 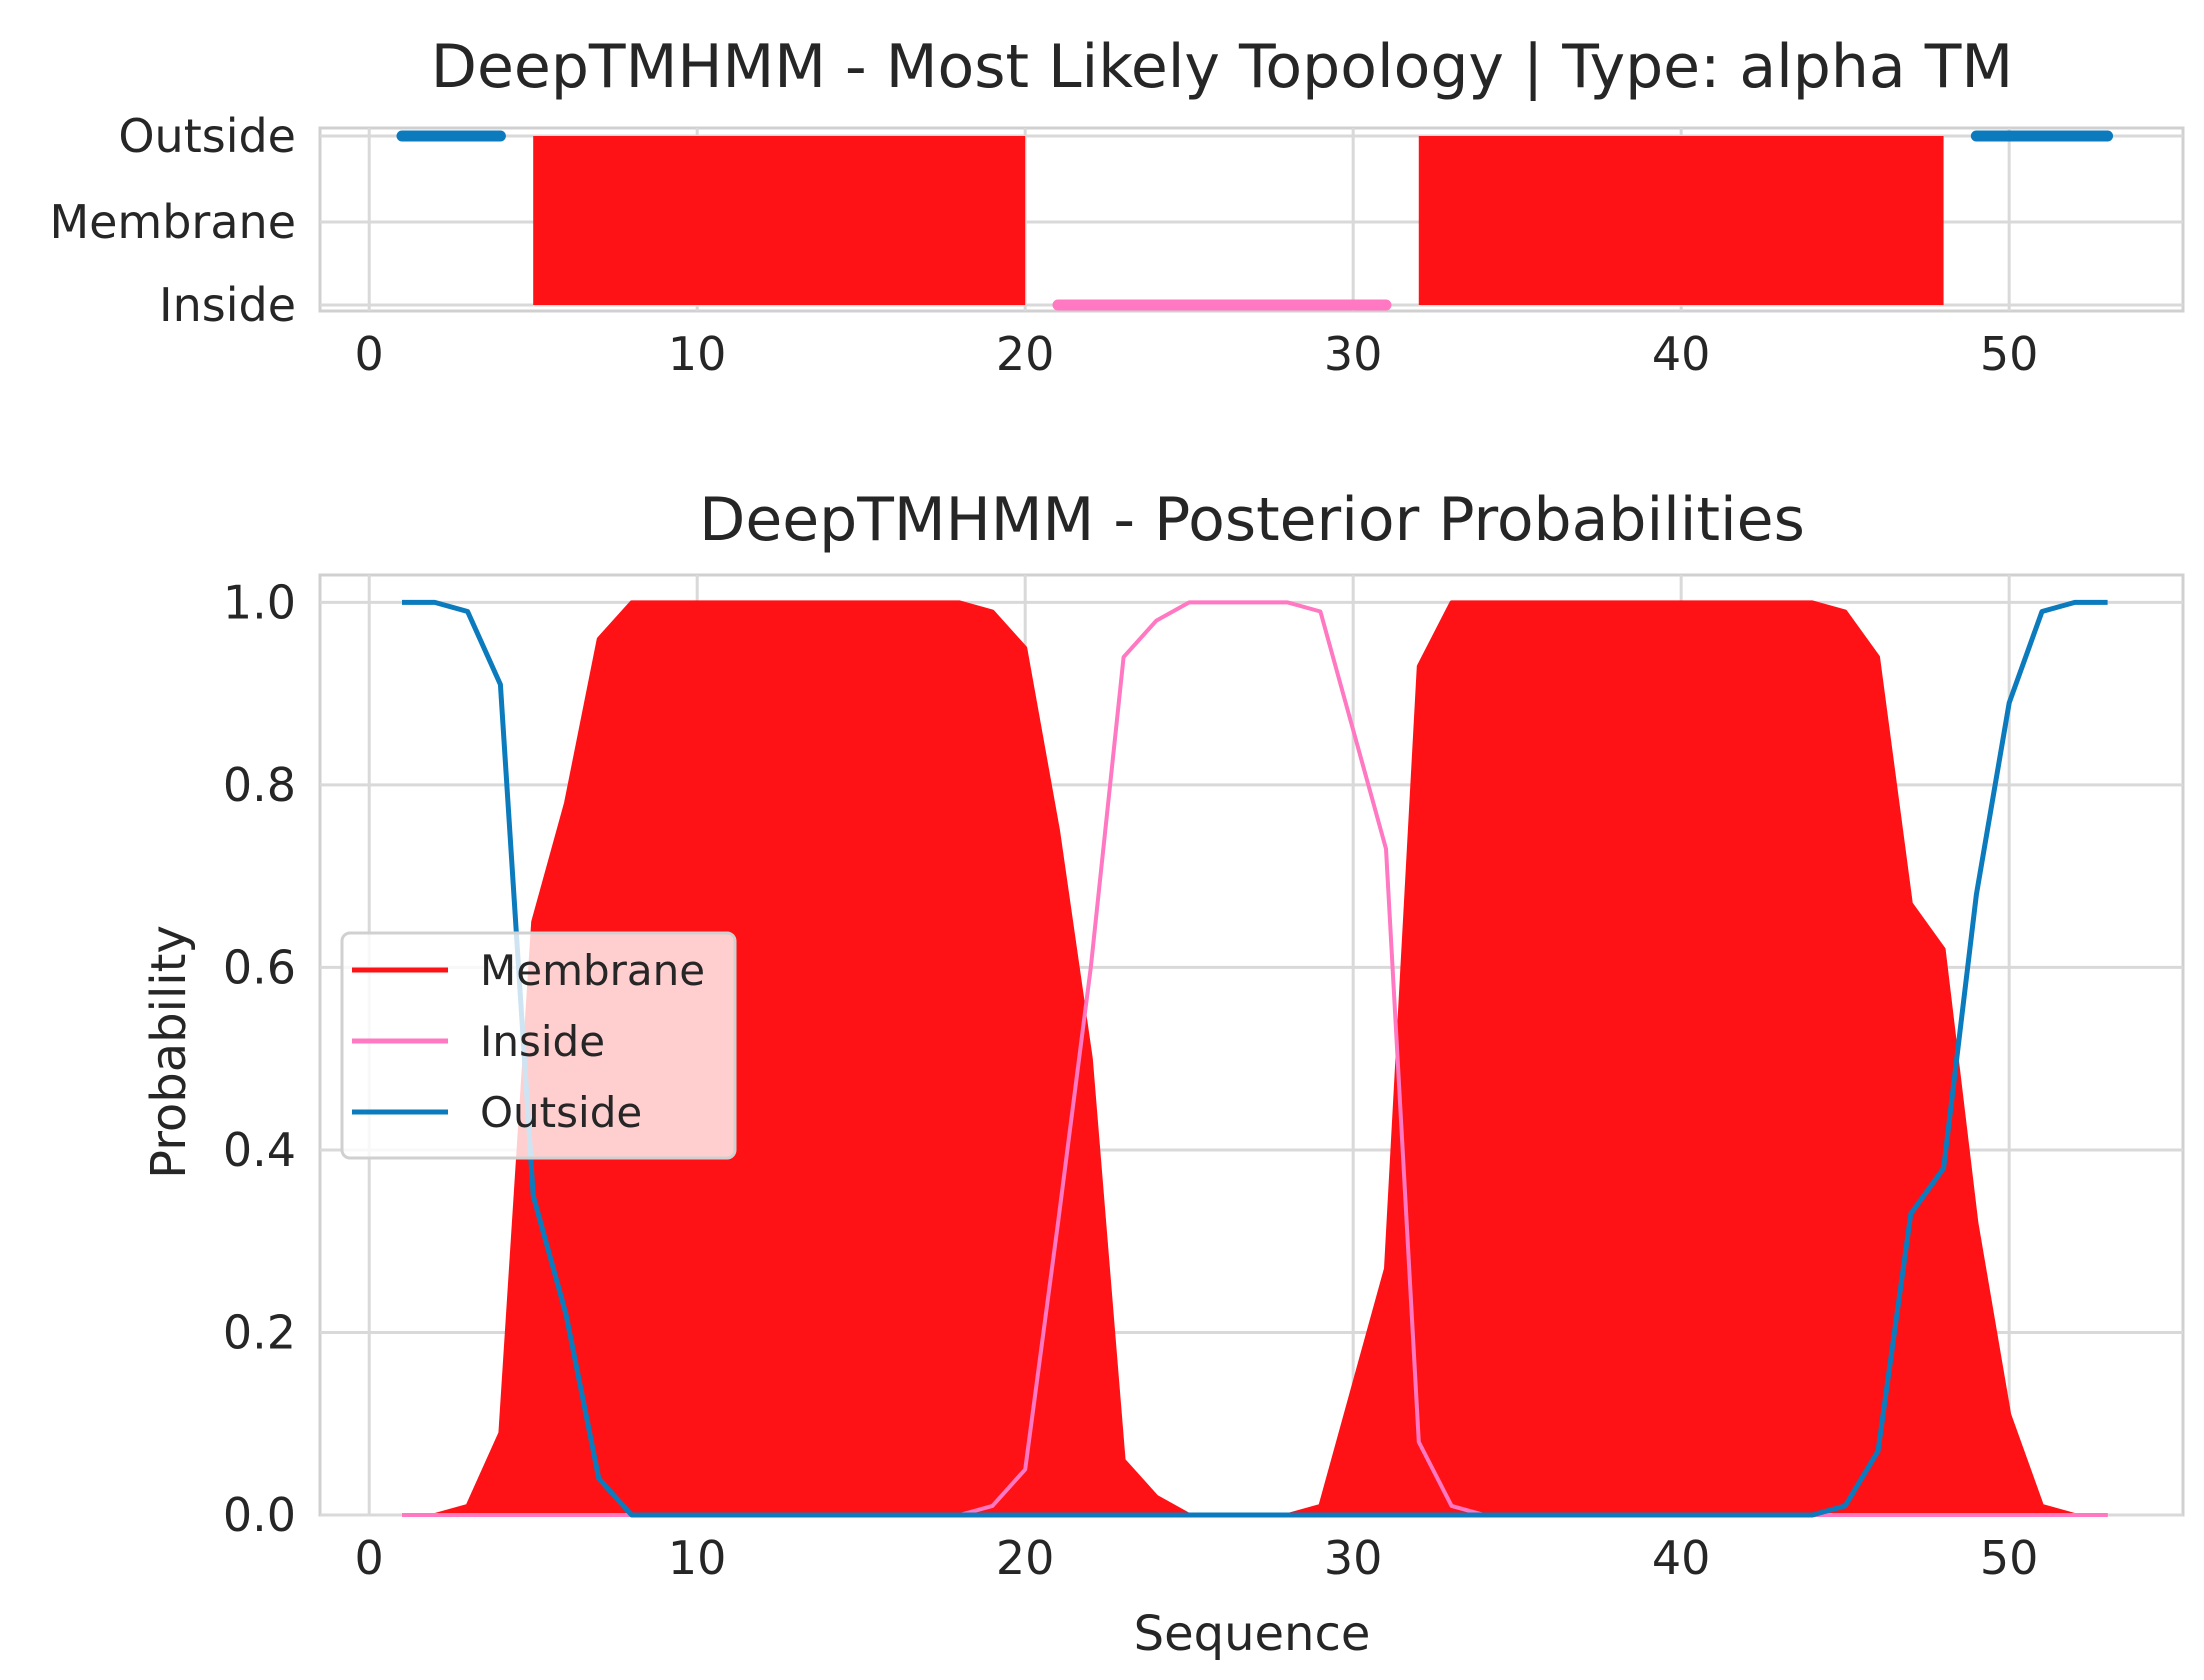 What do you see at coordinates (1255, 220) in the screenshot?
I see `topology-marks` at bounding box center [1255, 220].